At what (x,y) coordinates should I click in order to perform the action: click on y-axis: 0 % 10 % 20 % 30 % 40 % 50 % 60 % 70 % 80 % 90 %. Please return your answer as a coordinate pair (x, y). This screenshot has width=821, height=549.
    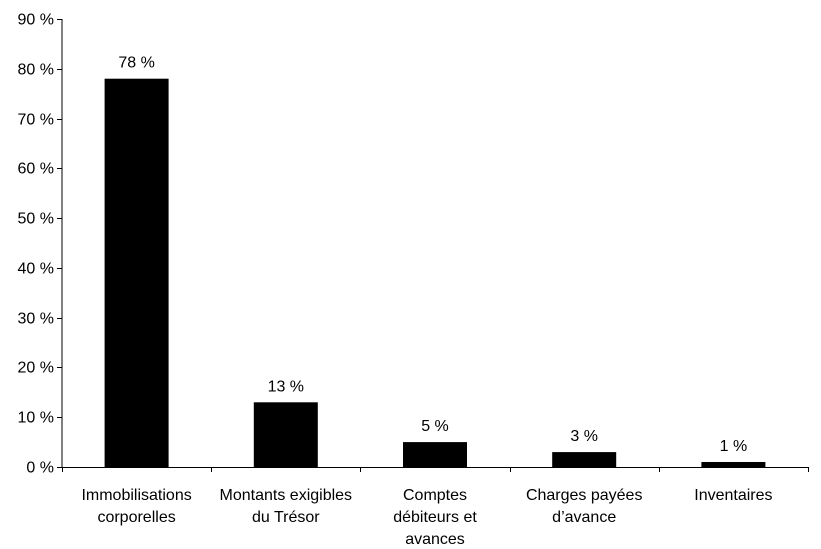
    Looking at the image, I should click on (40, 244).